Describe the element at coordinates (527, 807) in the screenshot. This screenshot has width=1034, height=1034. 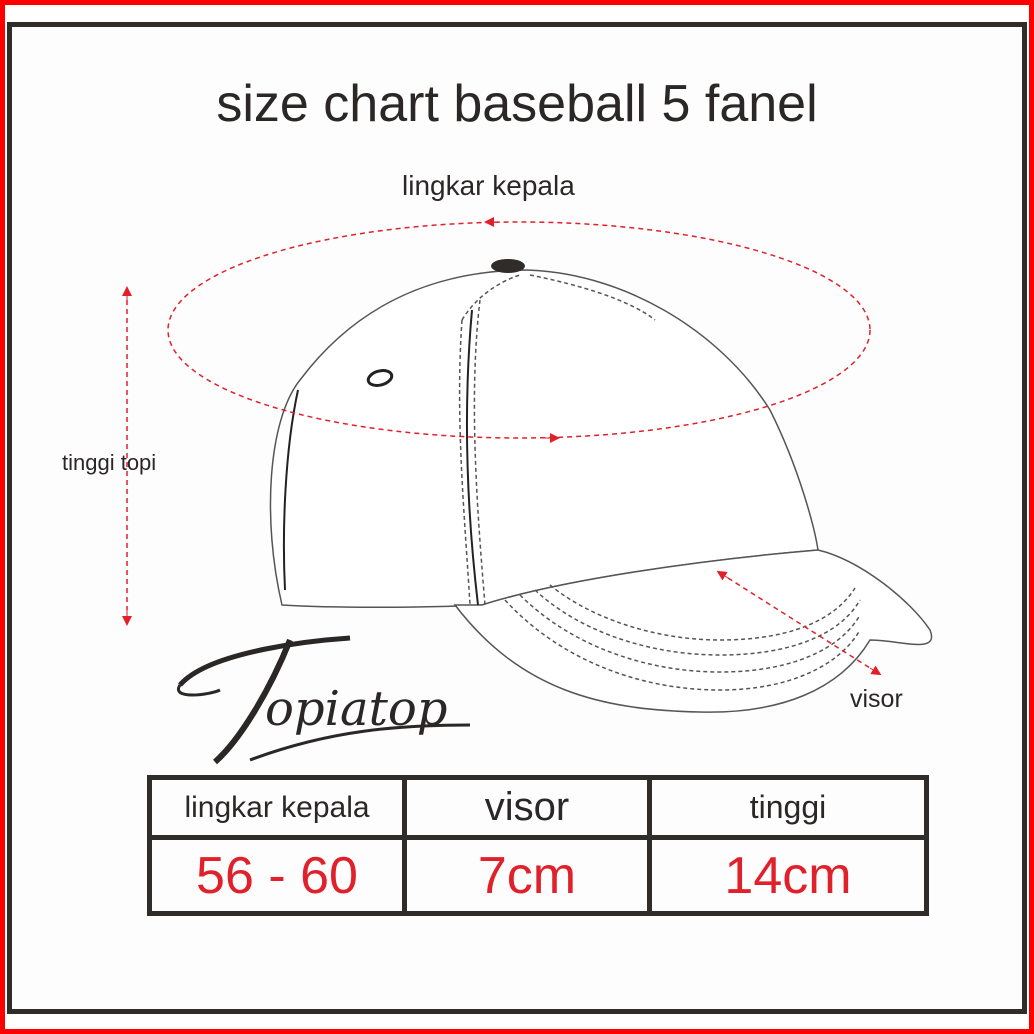
I see `header-visor: visor` at that location.